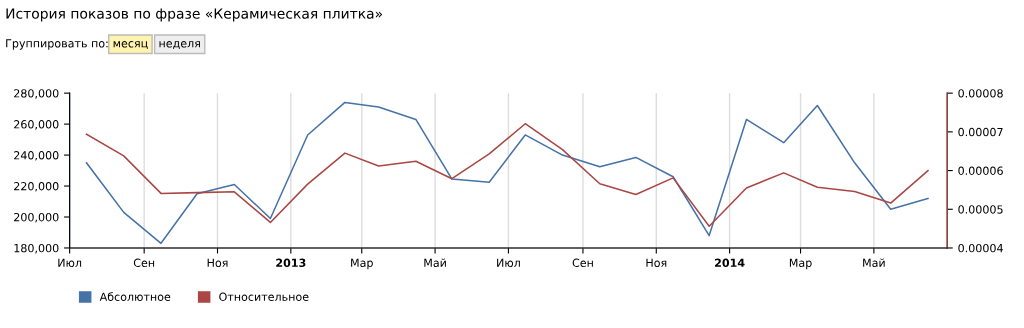  Describe the element at coordinates (57, 44) in the screenshot. I see `text: Группировать по:` at that location.